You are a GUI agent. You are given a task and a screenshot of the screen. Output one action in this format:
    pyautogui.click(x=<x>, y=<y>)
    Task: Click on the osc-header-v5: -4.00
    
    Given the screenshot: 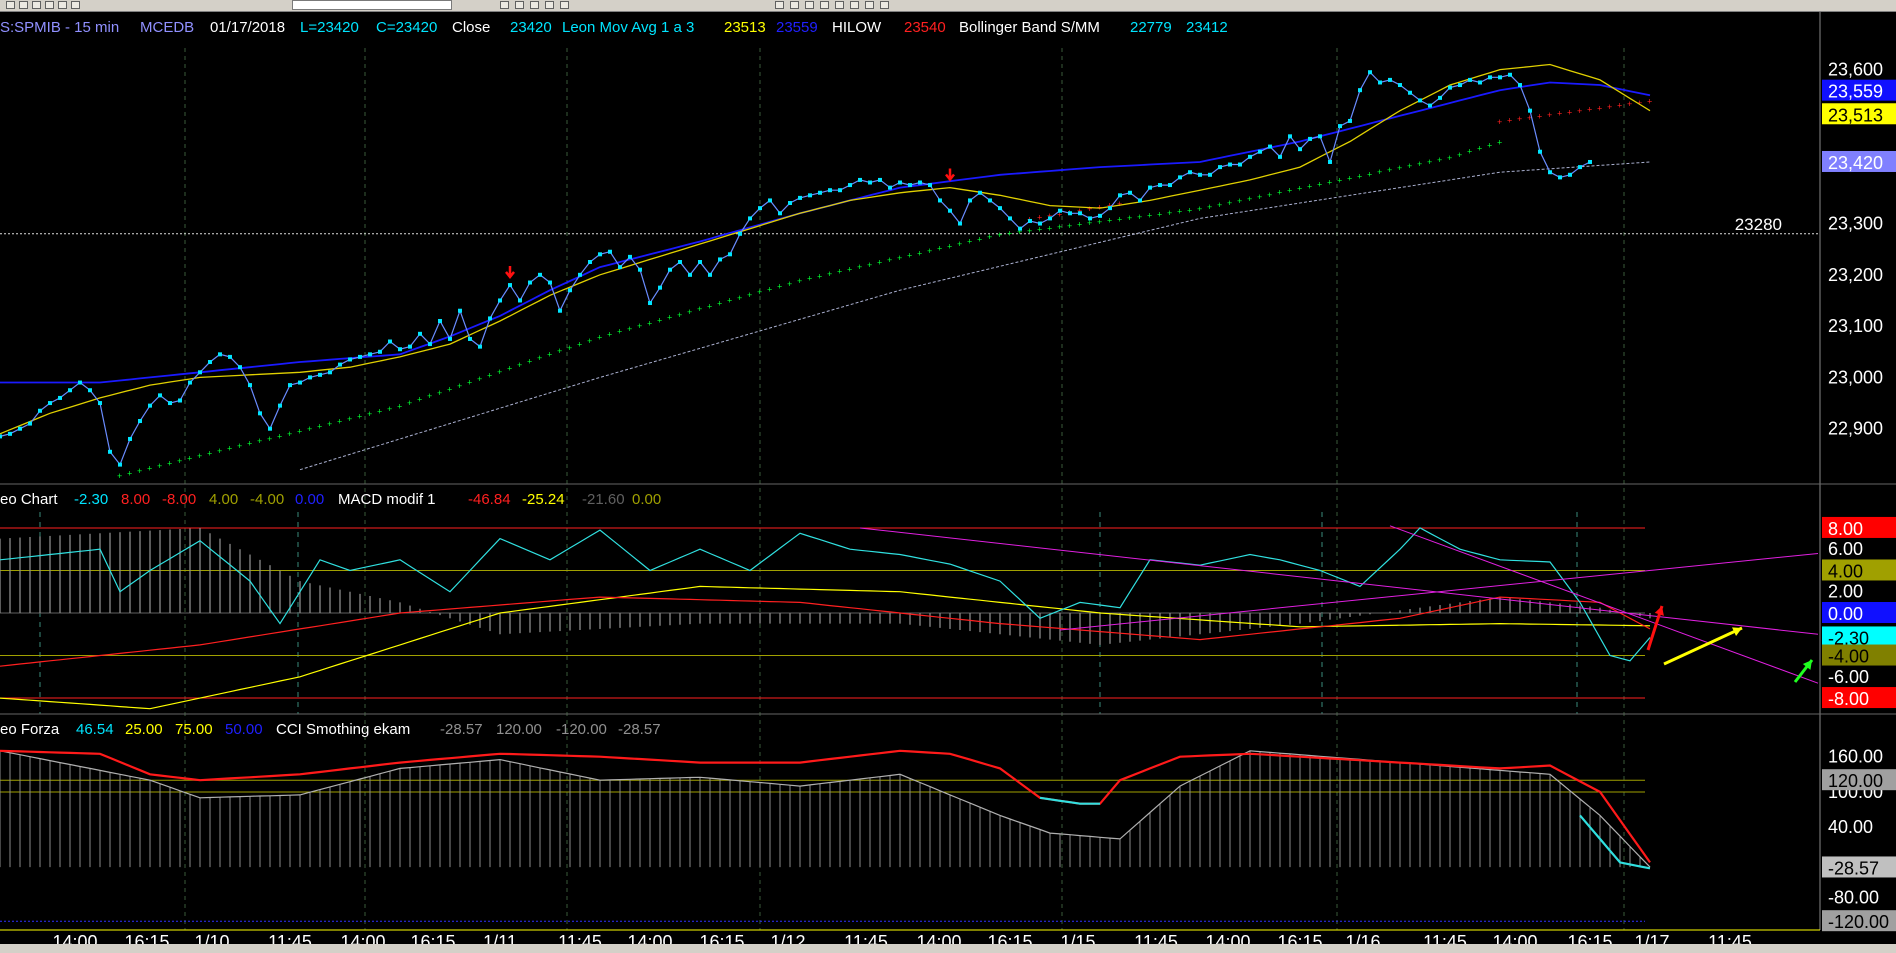 What is the action you would take?
    pyautogui.click(x=267, y=499)
    